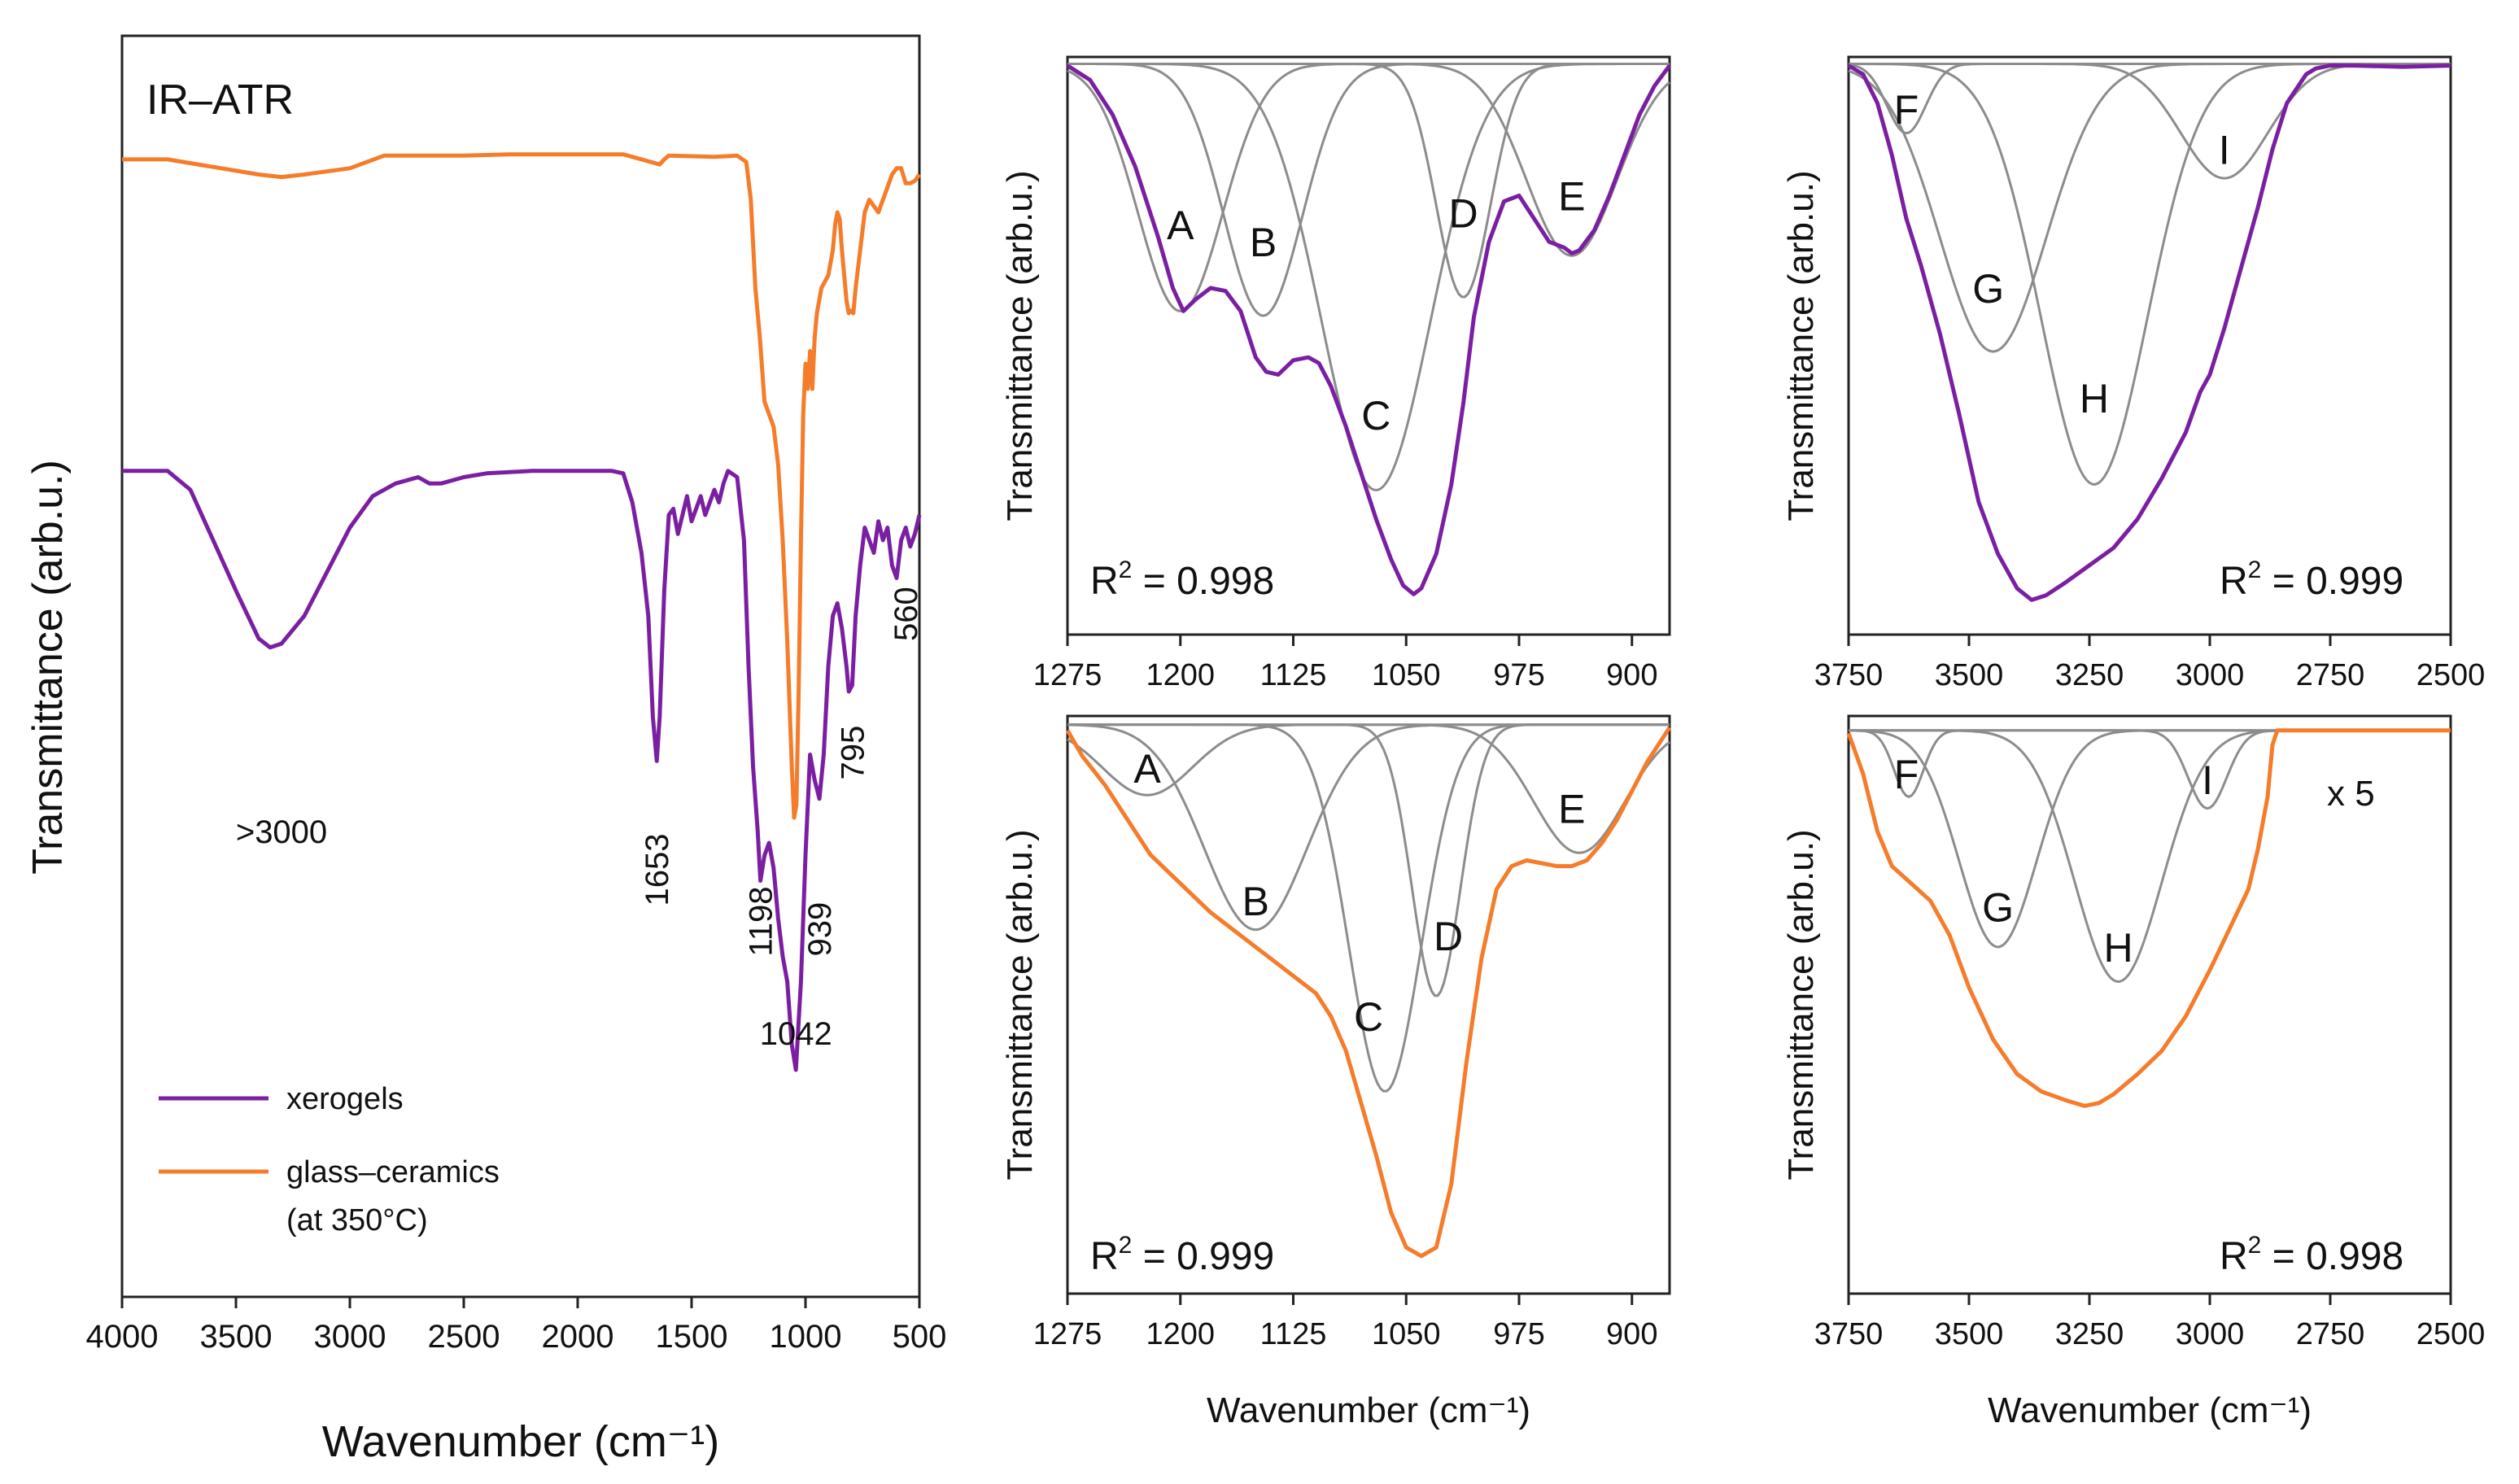  Describe the element at coordinates (2089, 675) in the screenshot. I see `x-tick-label: 3250` at that location.